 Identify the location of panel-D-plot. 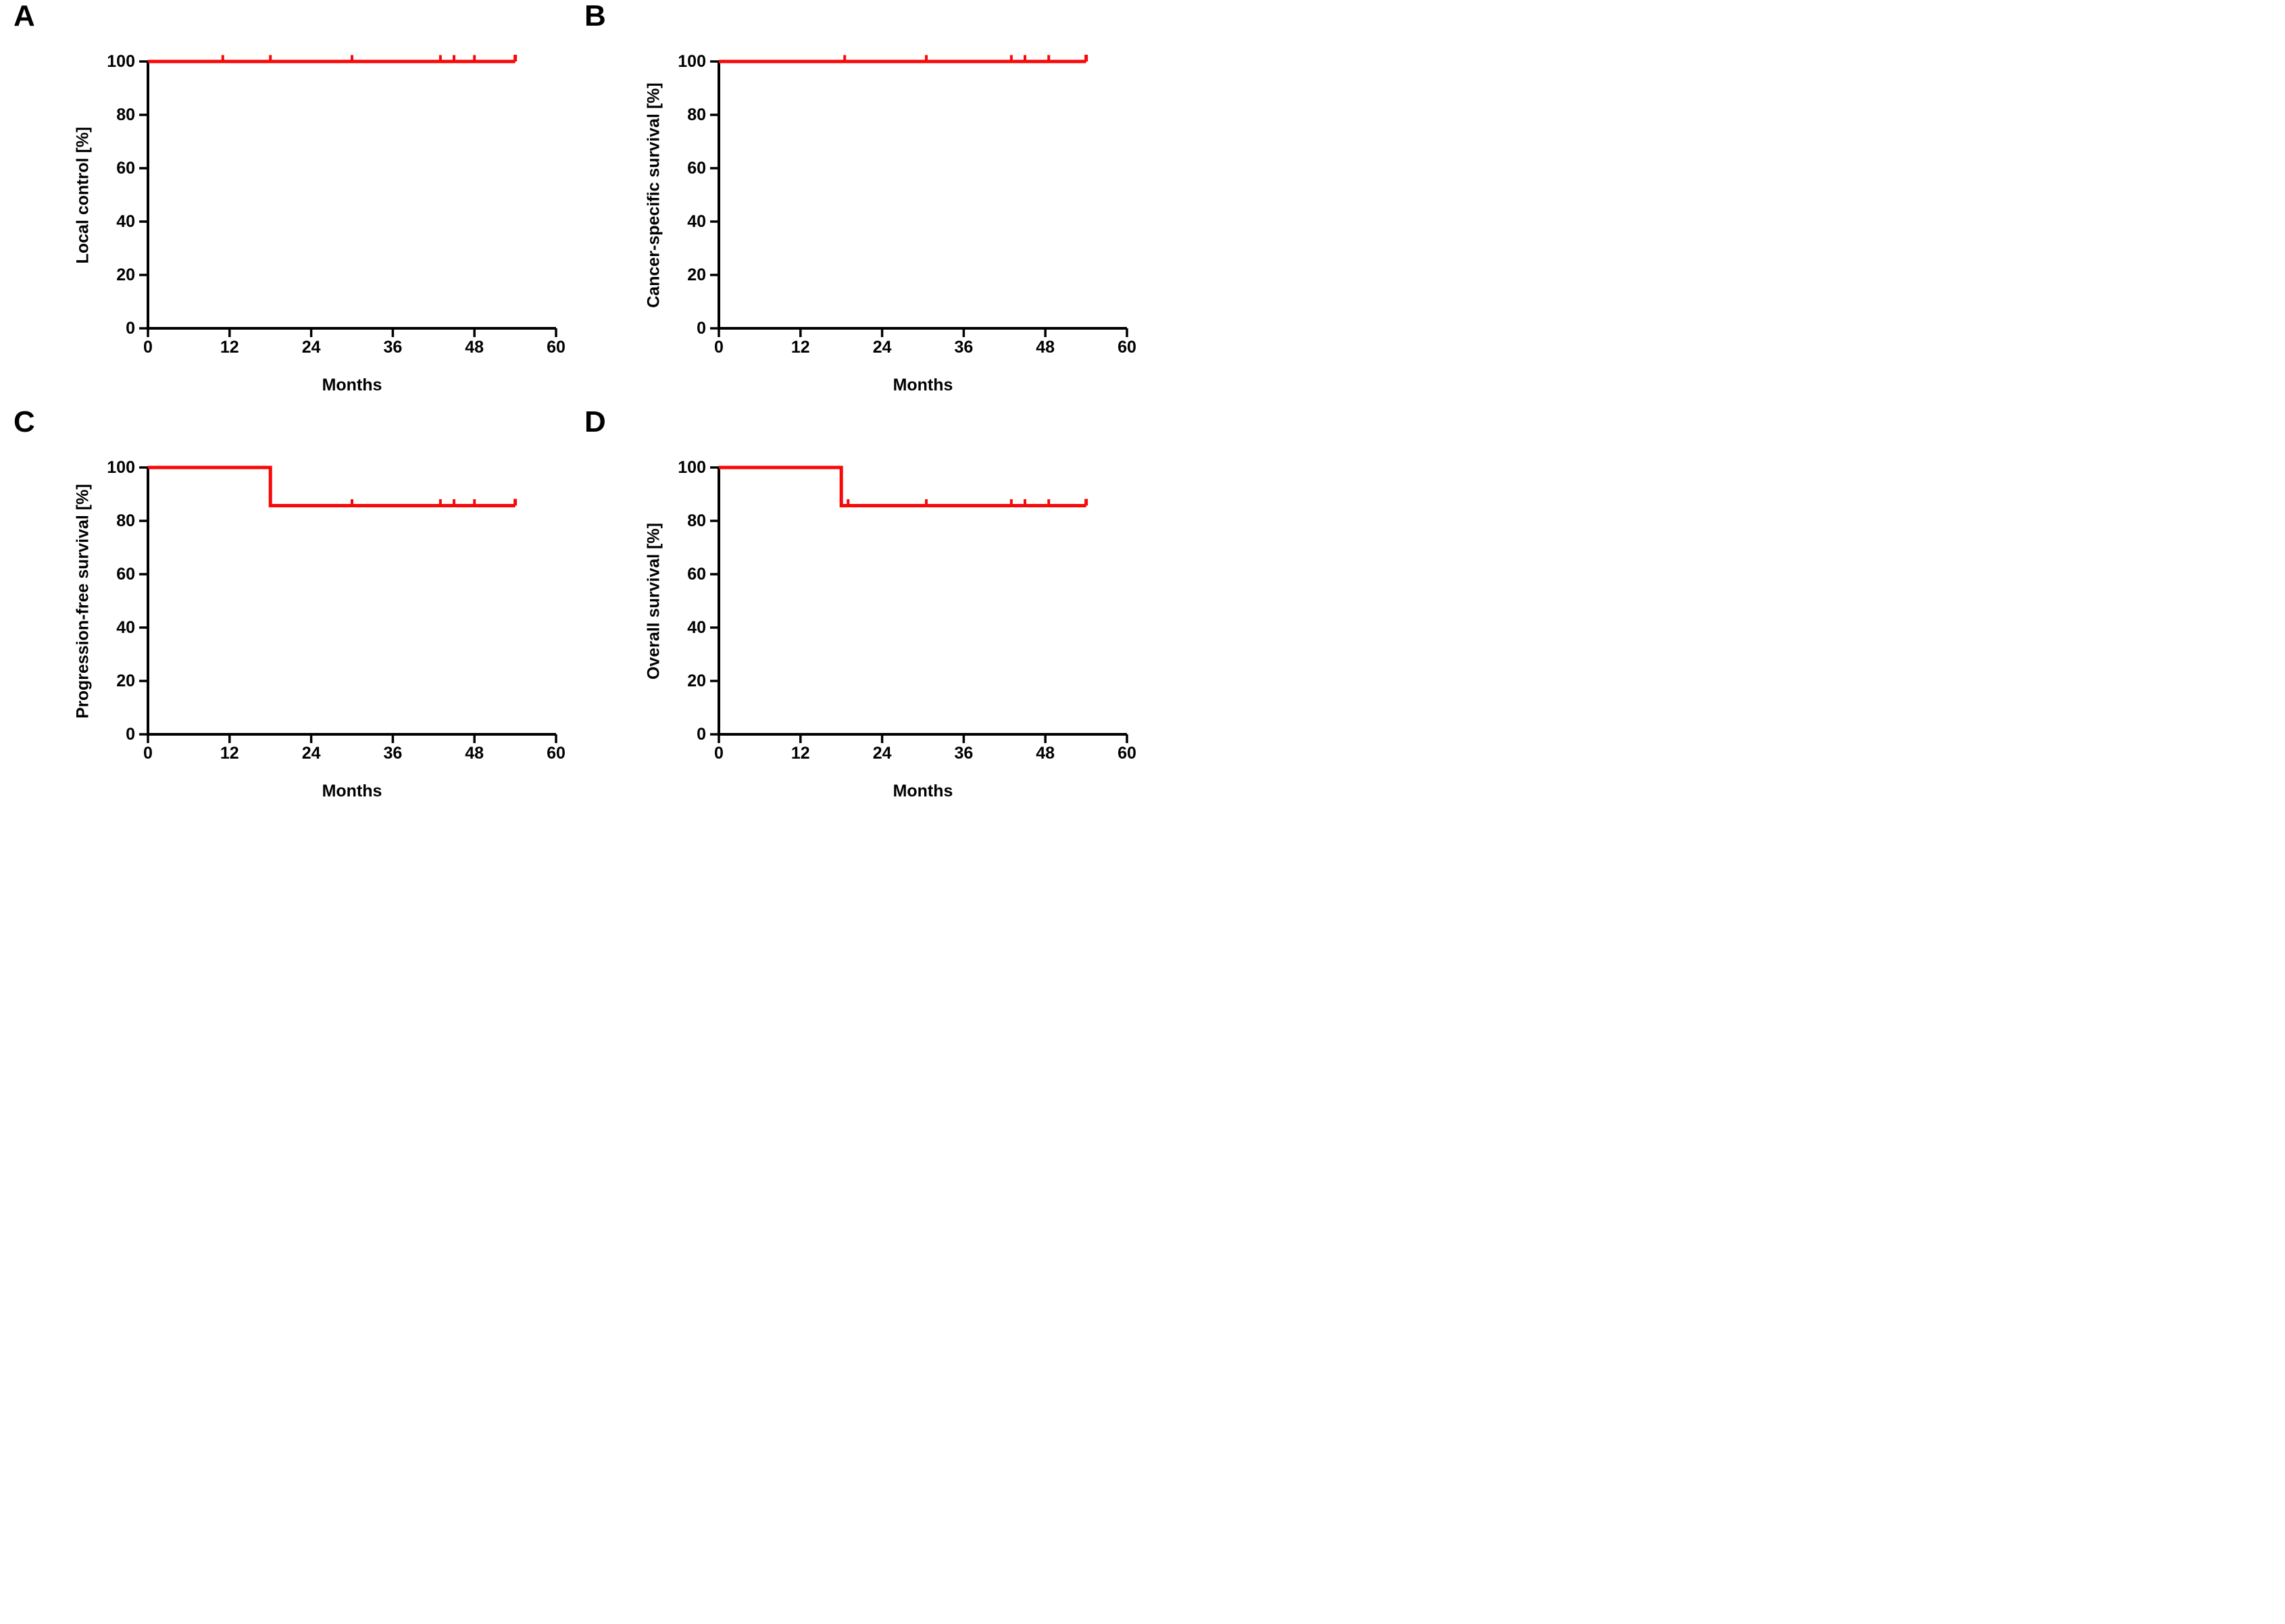
(919, 604).